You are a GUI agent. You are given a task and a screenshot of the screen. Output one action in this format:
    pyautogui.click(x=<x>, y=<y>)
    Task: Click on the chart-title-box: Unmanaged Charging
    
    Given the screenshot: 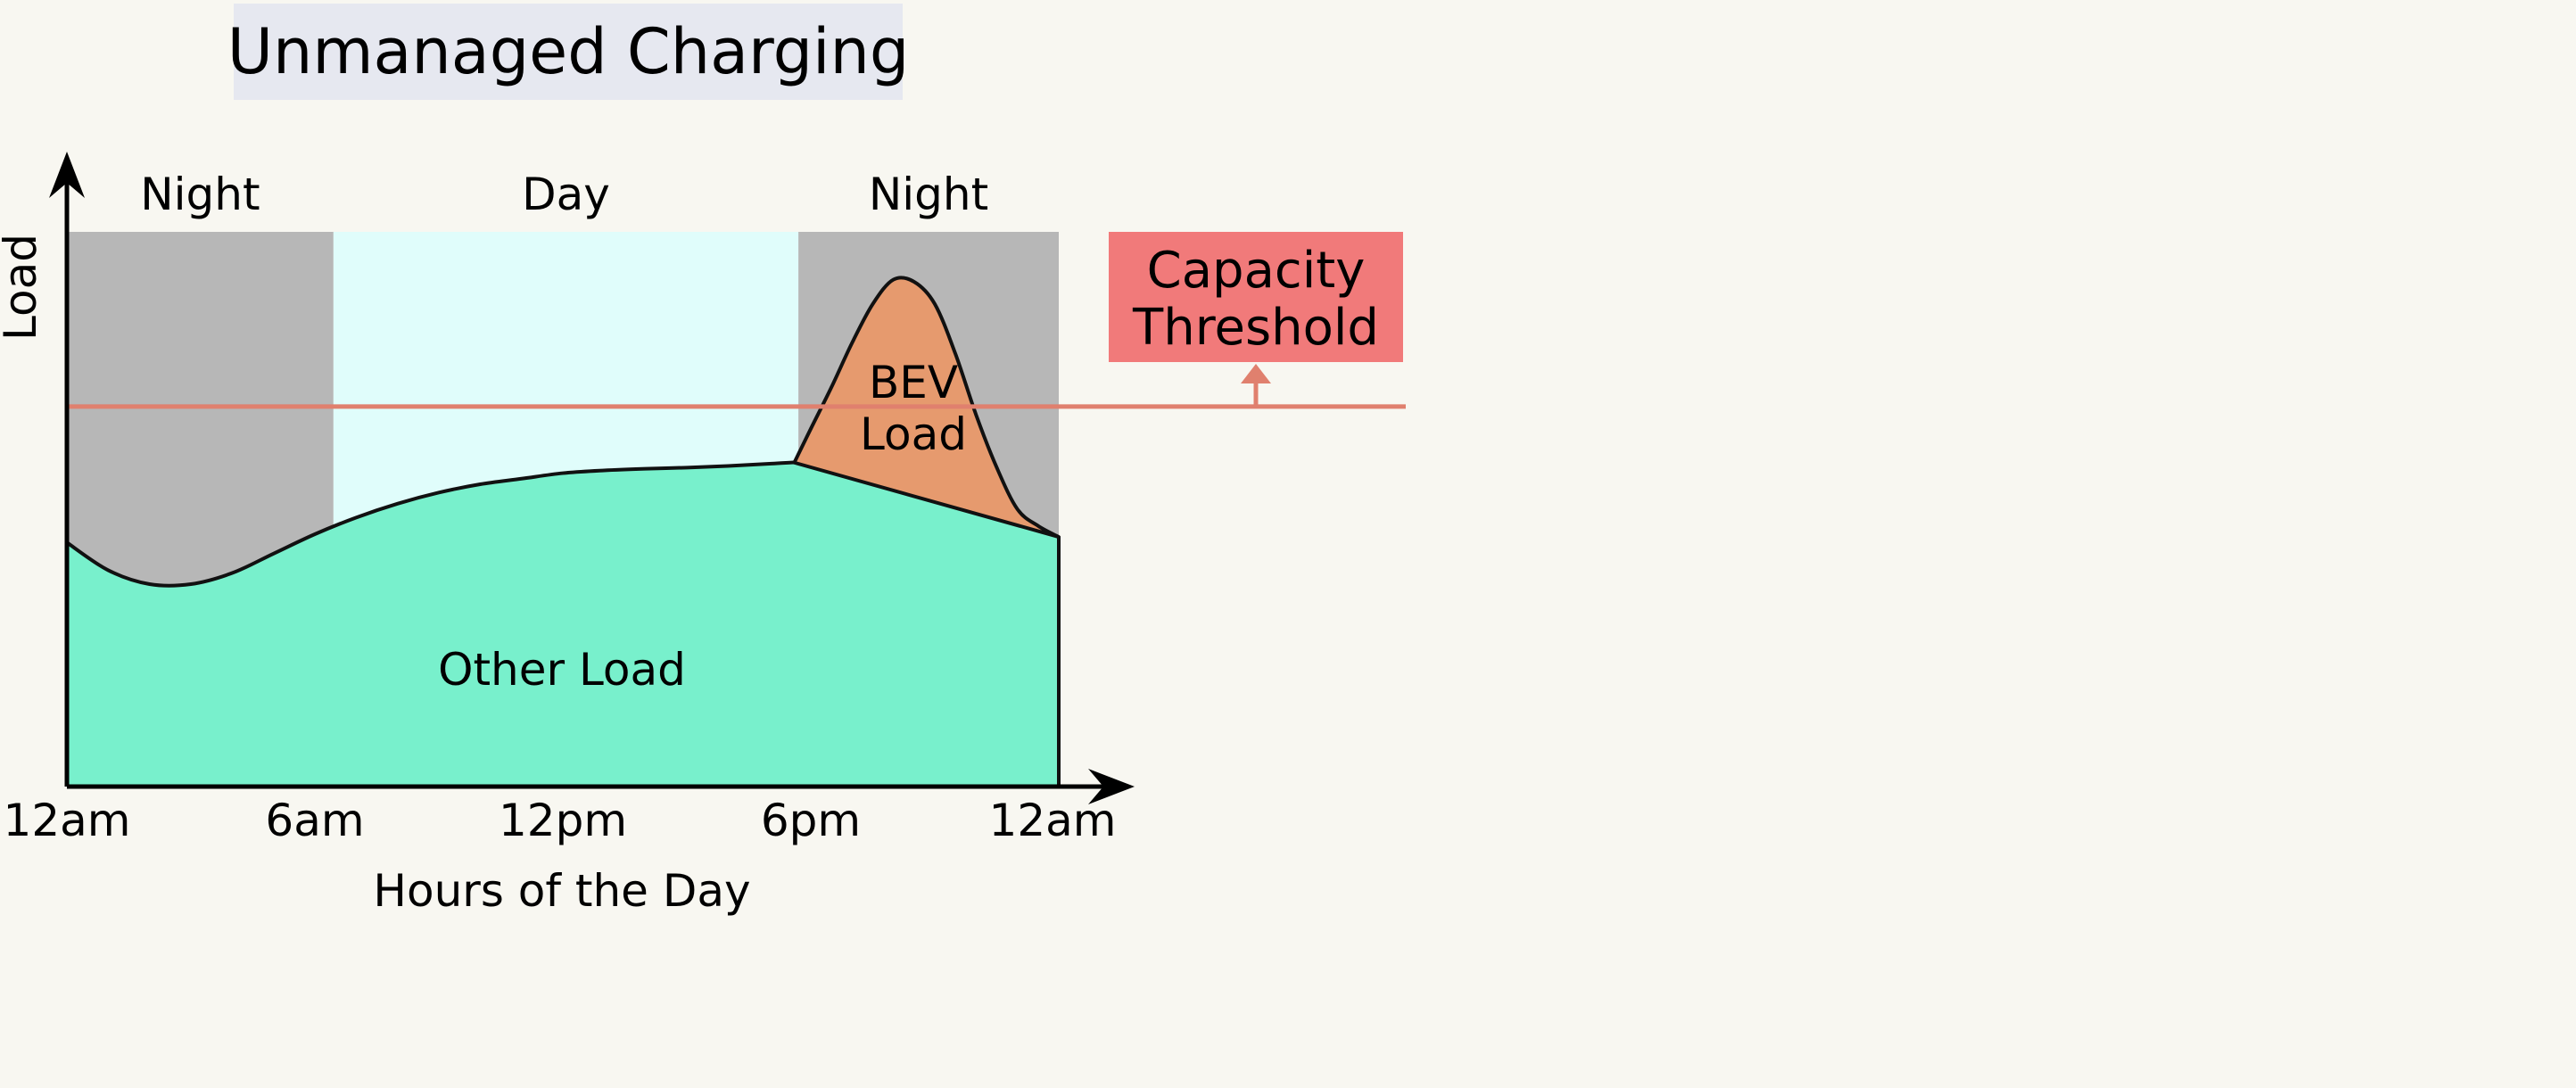 What is the action you would take?
    pyautogui.click(x=568, y=52)
    